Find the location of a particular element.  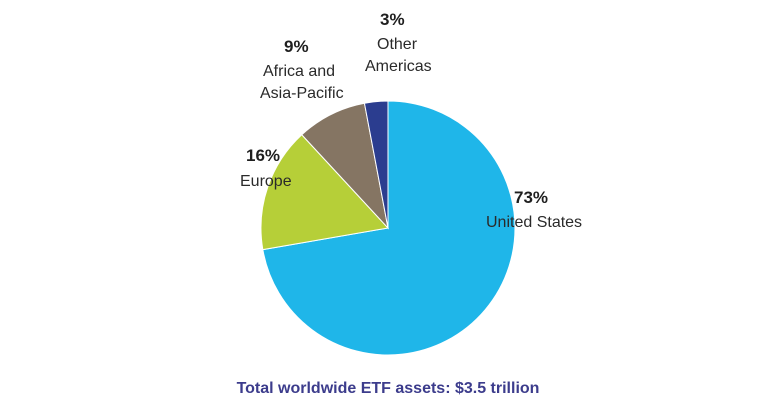

value-label-europe: 16% is located at coordinates (263, 155).